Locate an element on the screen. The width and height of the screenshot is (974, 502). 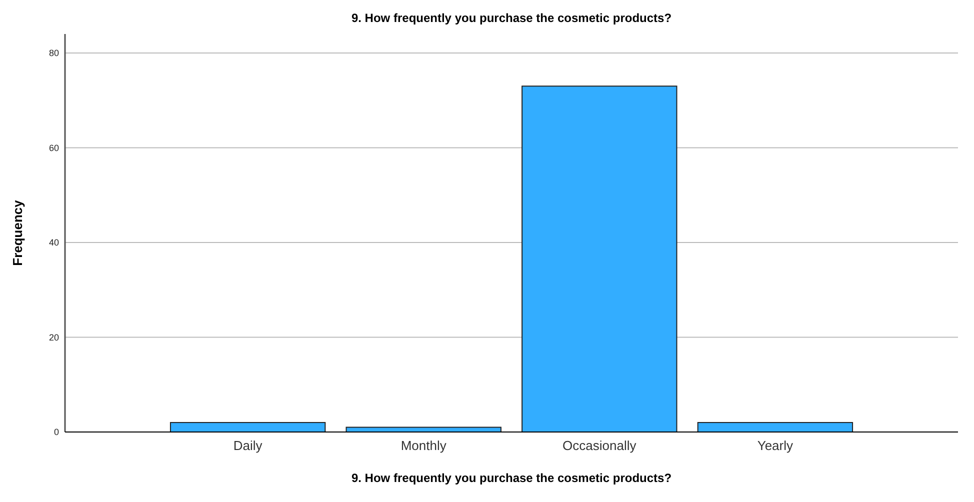
y-tick-label: 20 is located at coordinates (53, 337).